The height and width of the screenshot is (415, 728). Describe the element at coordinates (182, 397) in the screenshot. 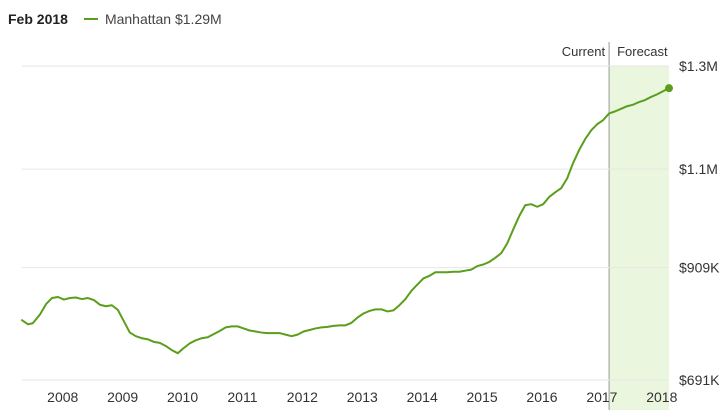

I see `x-tick-label: 2010` at that location.